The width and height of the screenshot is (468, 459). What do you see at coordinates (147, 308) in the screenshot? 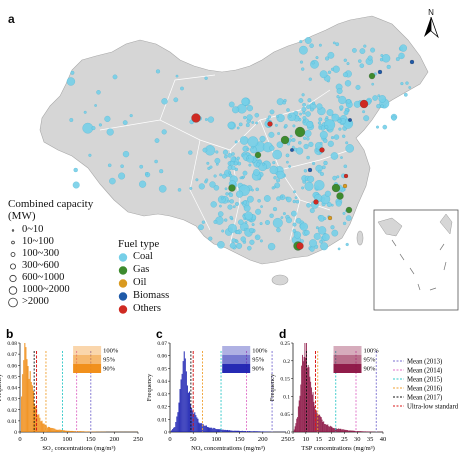
I see `fuel-legend-label: Others` at bounding box center [147, 308].